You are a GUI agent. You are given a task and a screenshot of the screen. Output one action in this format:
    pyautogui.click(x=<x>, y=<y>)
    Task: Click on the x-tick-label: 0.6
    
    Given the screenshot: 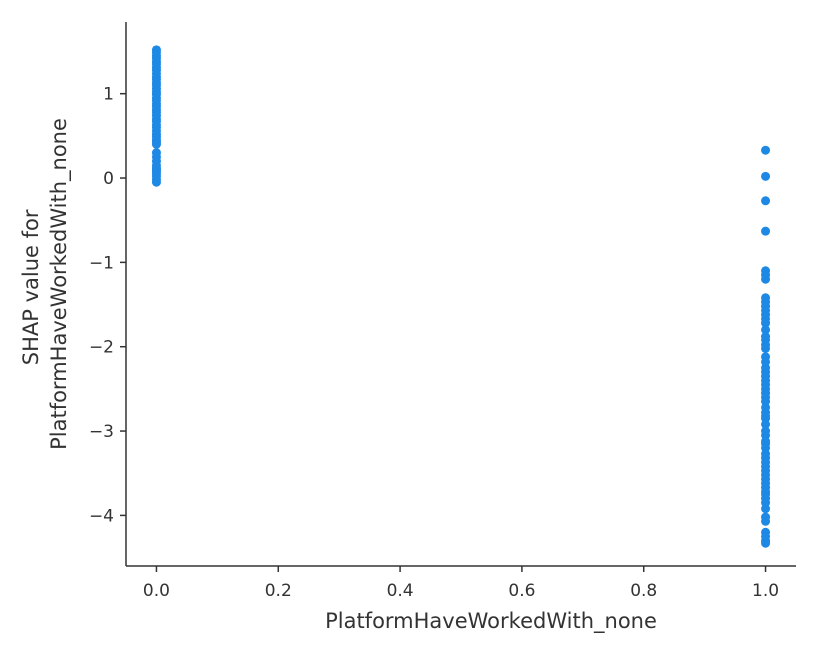 What is the action you would take?
    pyautogui.click(x=521, y=591)
    